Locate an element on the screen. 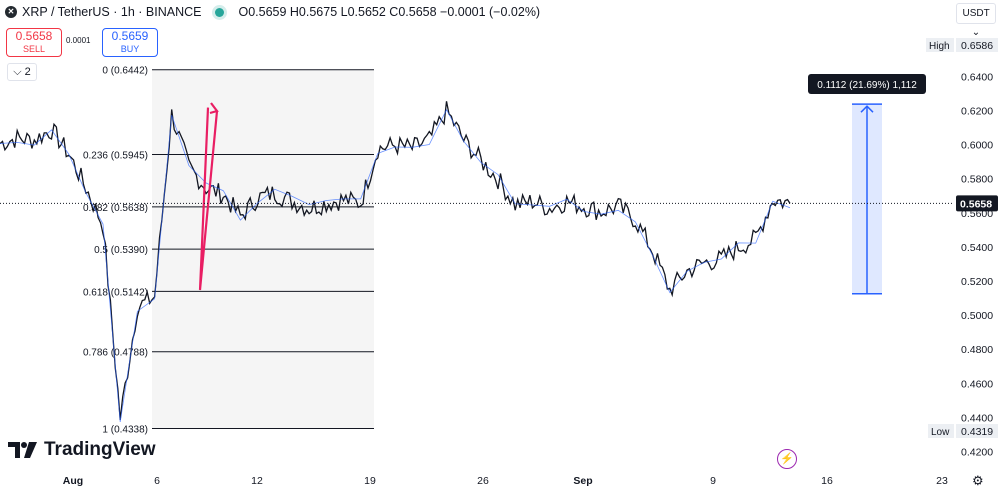 The image size is (1001, 493). y-tick-label: 0.6200 is located at coordinates (977, 112).